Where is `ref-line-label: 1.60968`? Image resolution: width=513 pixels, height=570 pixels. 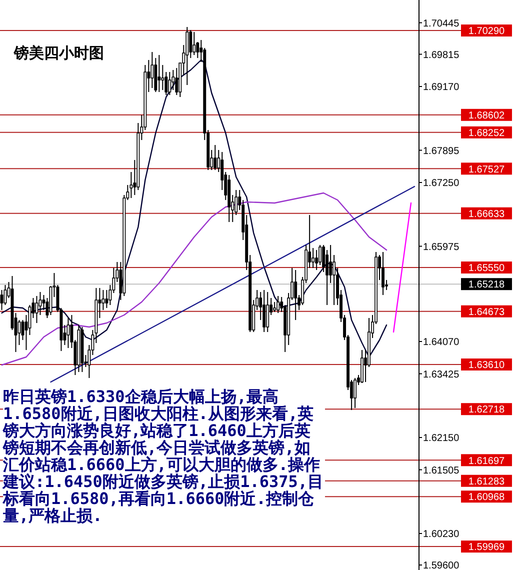
ref-line-label: 1.60968 is located at coordinates (487, 498).